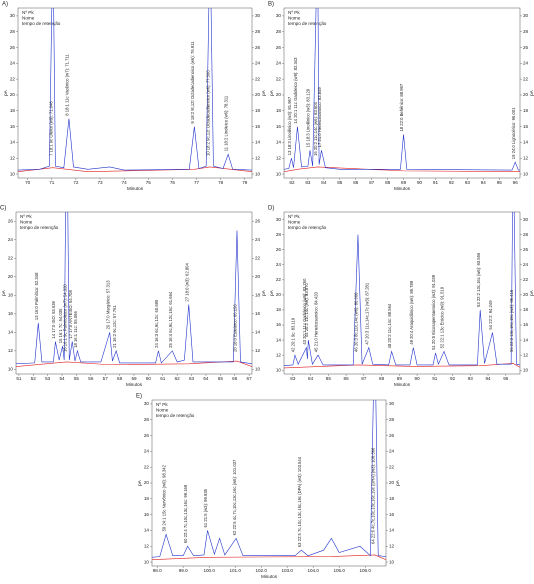 This screenshot has height=584, width=534. I want to click on y-tick-label-right: 20, so click(526, 294).